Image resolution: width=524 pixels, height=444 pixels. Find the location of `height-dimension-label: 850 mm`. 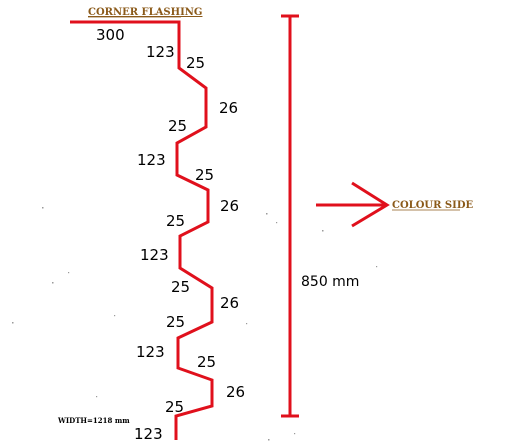

height-dimension-label: 850 mm is located at coordinates (330, 282).